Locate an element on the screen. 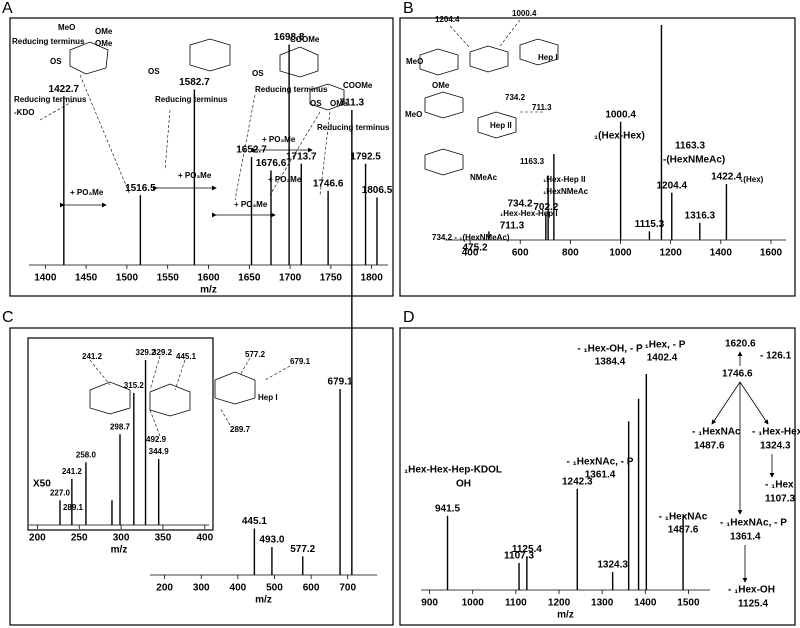  annotation: OMe is located at coordinates (104, 31).